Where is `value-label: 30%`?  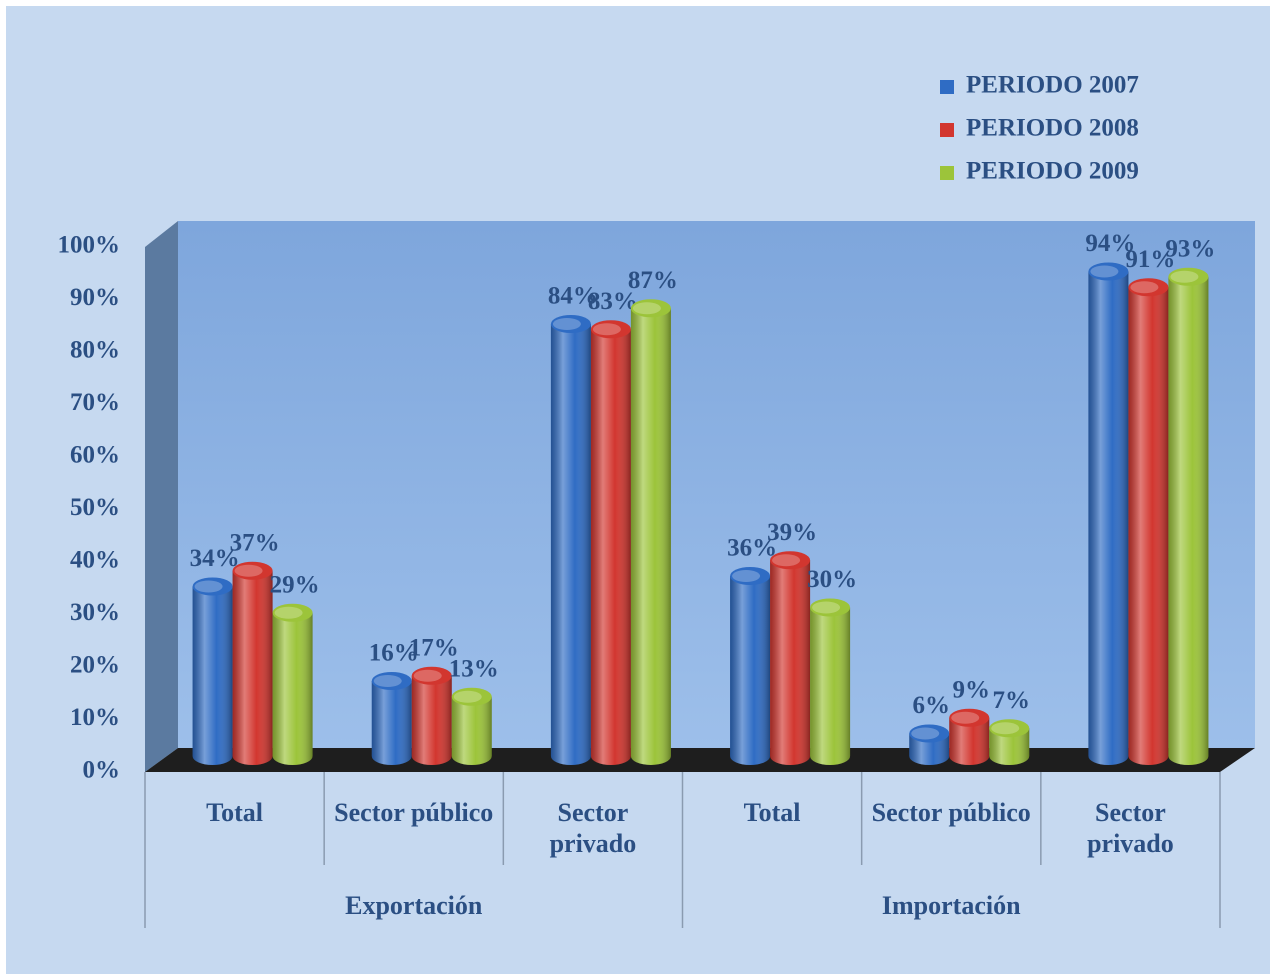
value-label: 30% is located at coordinates (832, 579).